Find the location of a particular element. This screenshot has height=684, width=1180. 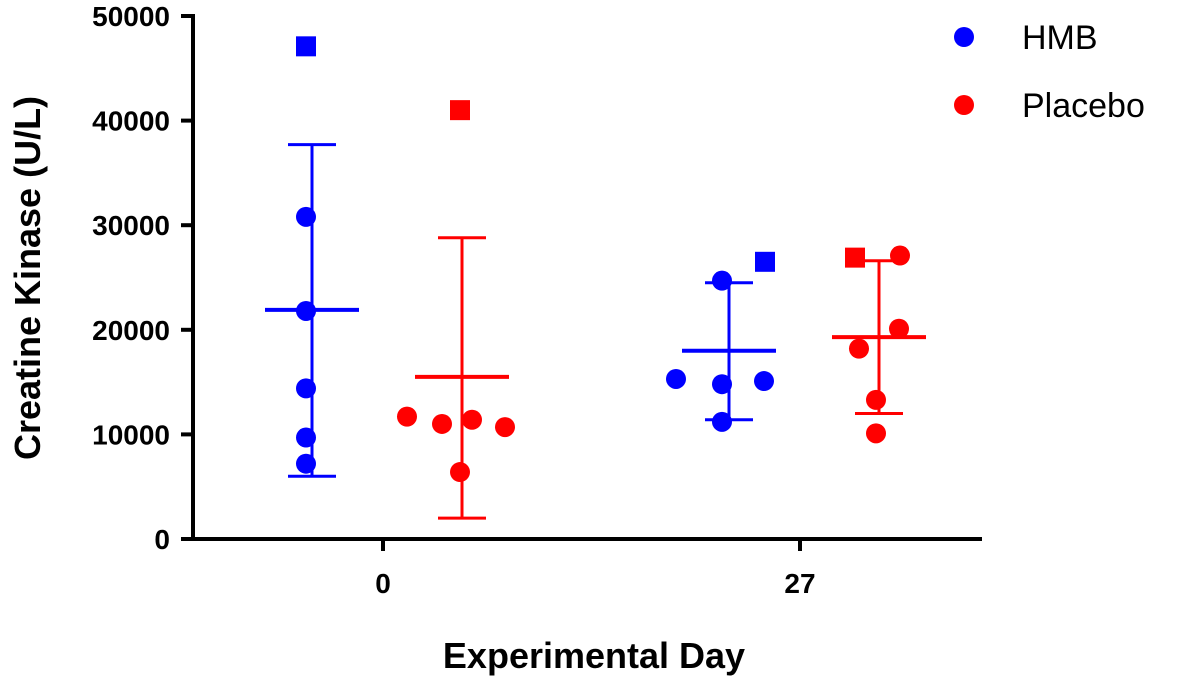

legend-label-placebo: Placebo is located at coordinates (1083, 106).